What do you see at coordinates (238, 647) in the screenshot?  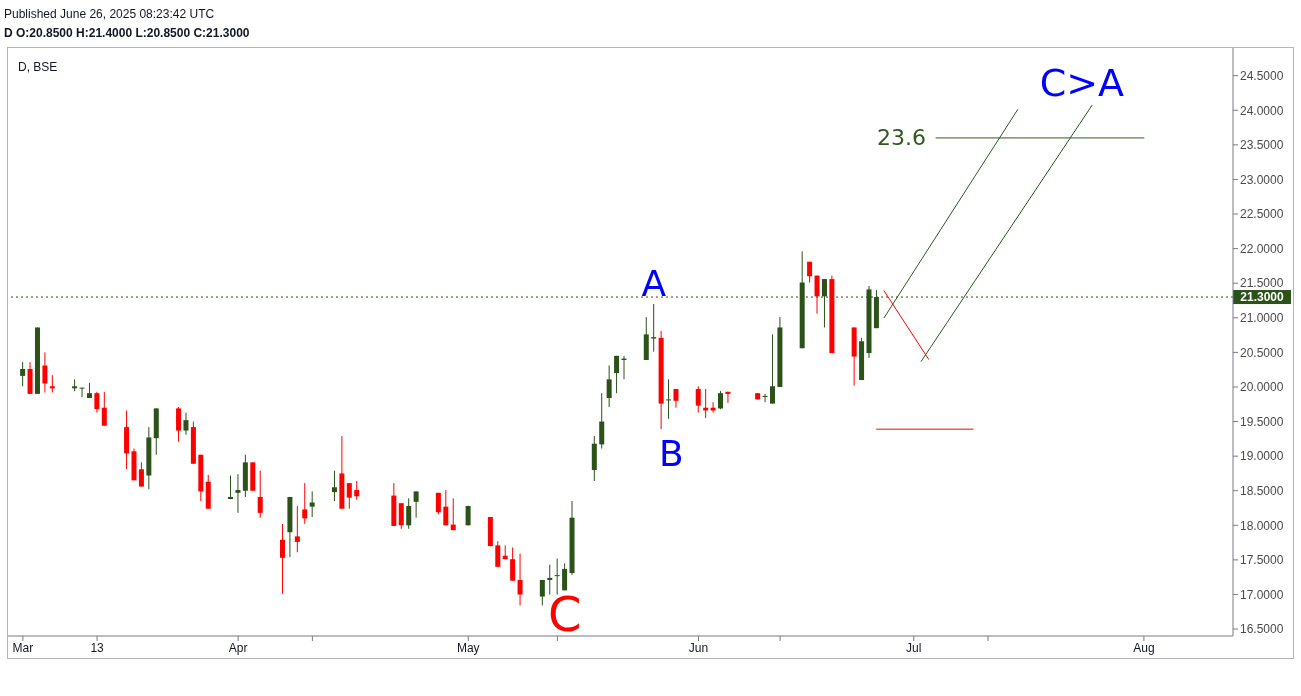 I see `x-tick-label: Apr` at bounding box center [238, 647].